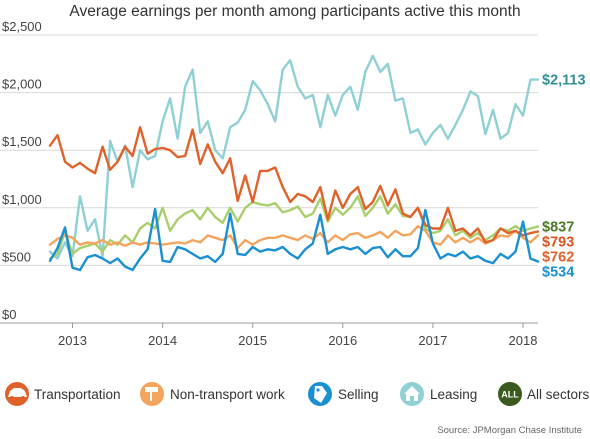 The image size is (590, 439). I want to click on series-line-all-sectors, so click(294, 227).